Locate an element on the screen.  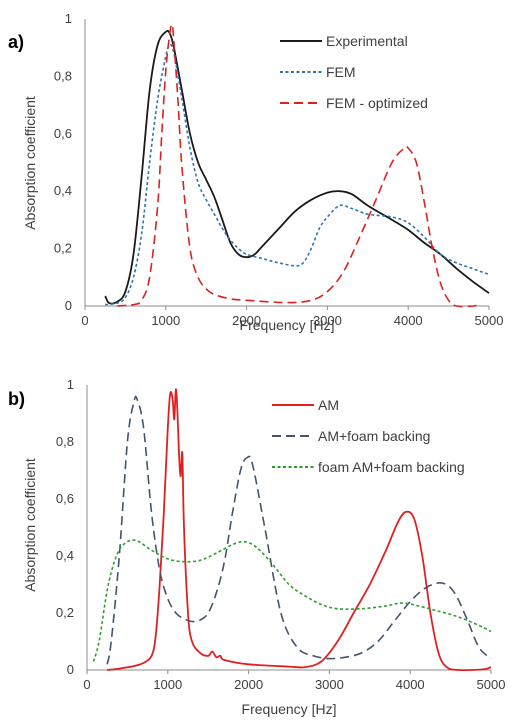
panel-a-x-tick-label: 2000 is located at coordinates (246, 320).